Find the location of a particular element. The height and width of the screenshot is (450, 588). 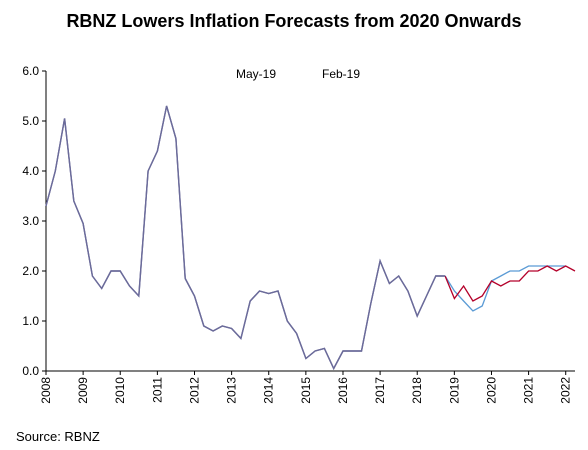

x-tick-label: 2021 is located at coordinates (529, 390).